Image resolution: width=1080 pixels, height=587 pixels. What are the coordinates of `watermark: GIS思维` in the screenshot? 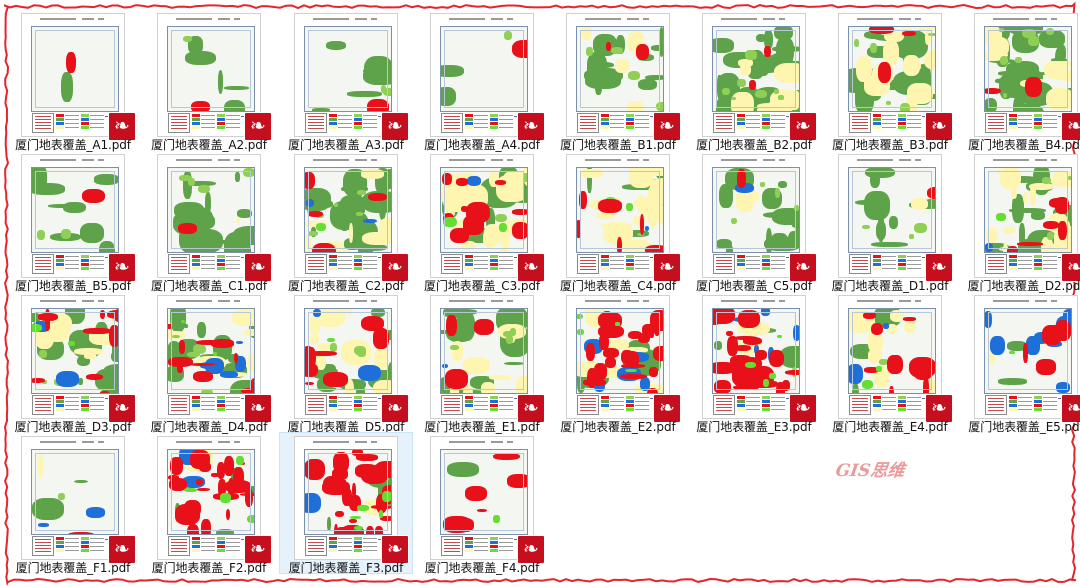 It's located at (870, 471).